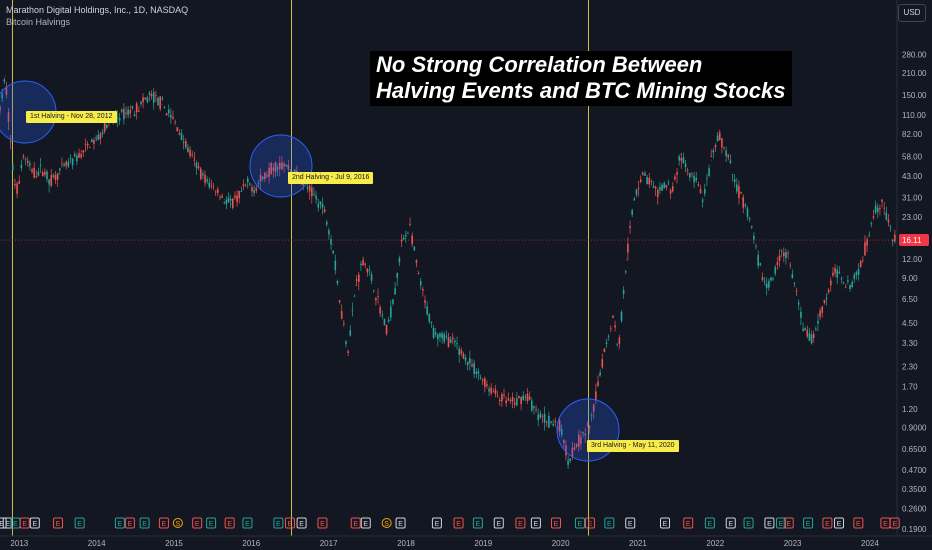 This screenshot has height=550, width=932. What do you see at coordinates (912, 217) in the screenshot?
I see `y-tick-label: 23.00` at bounding box center [912, 217].